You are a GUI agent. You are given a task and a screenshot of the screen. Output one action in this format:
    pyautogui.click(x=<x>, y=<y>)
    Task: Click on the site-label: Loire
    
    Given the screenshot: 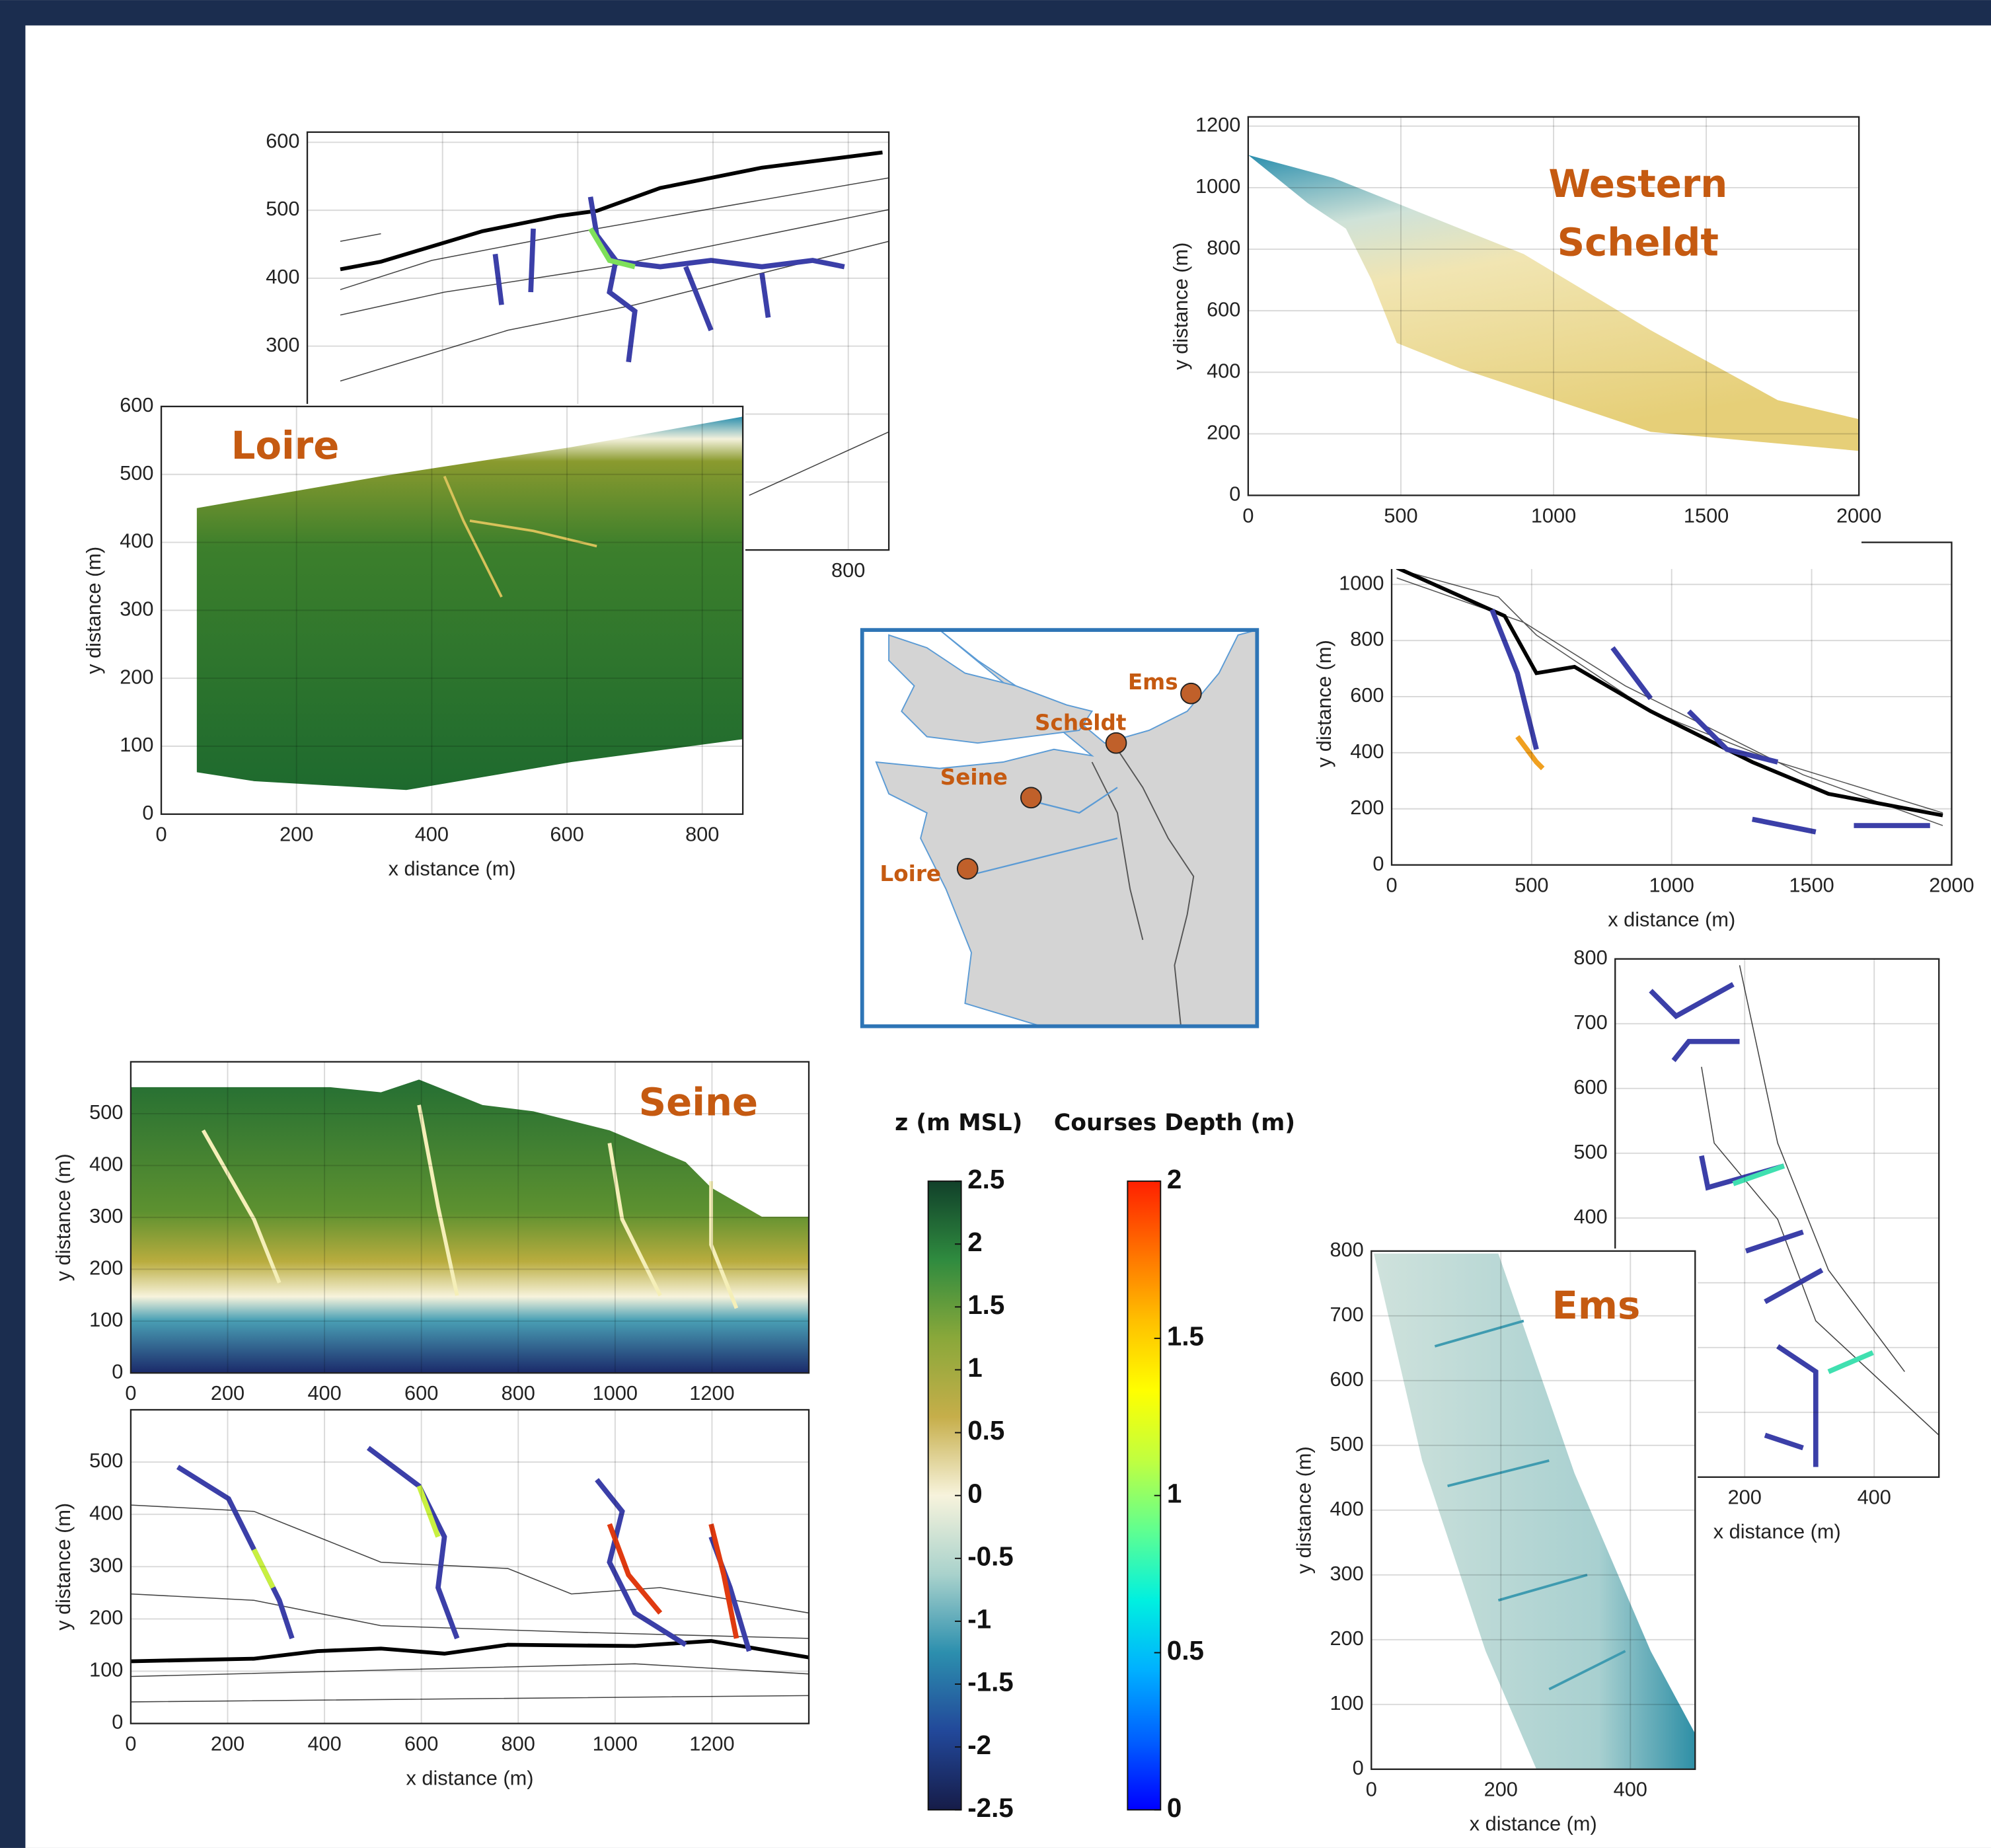 What is the action you would take?
    pyautogui.click(x=910, y=873)
    